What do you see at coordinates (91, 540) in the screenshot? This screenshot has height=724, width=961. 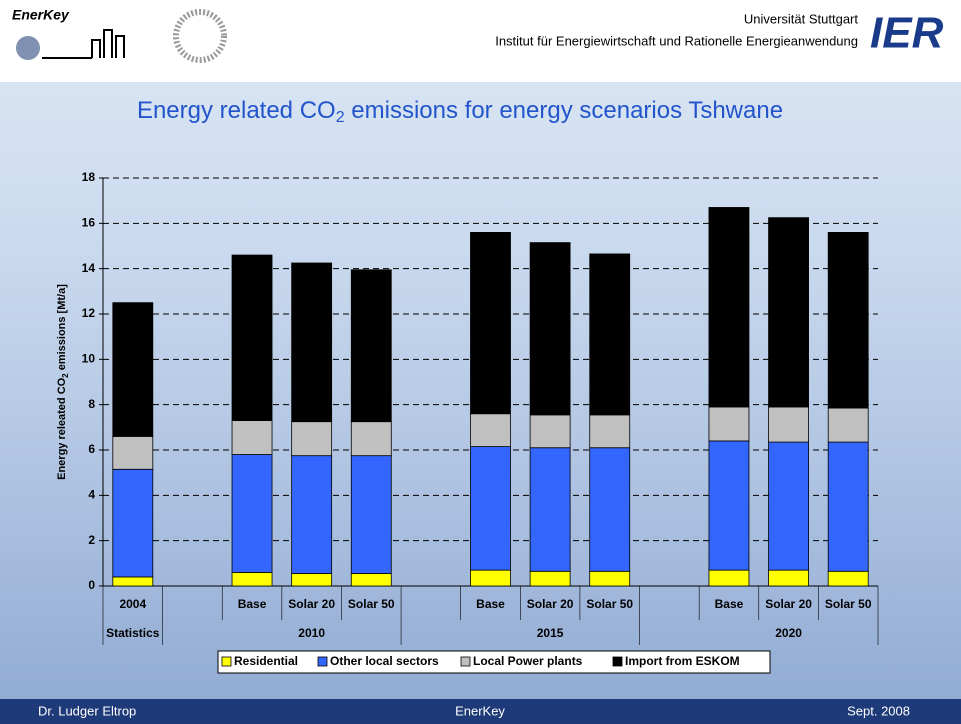 I see `y-tick-label: 2` at bounding box center [91, 540].